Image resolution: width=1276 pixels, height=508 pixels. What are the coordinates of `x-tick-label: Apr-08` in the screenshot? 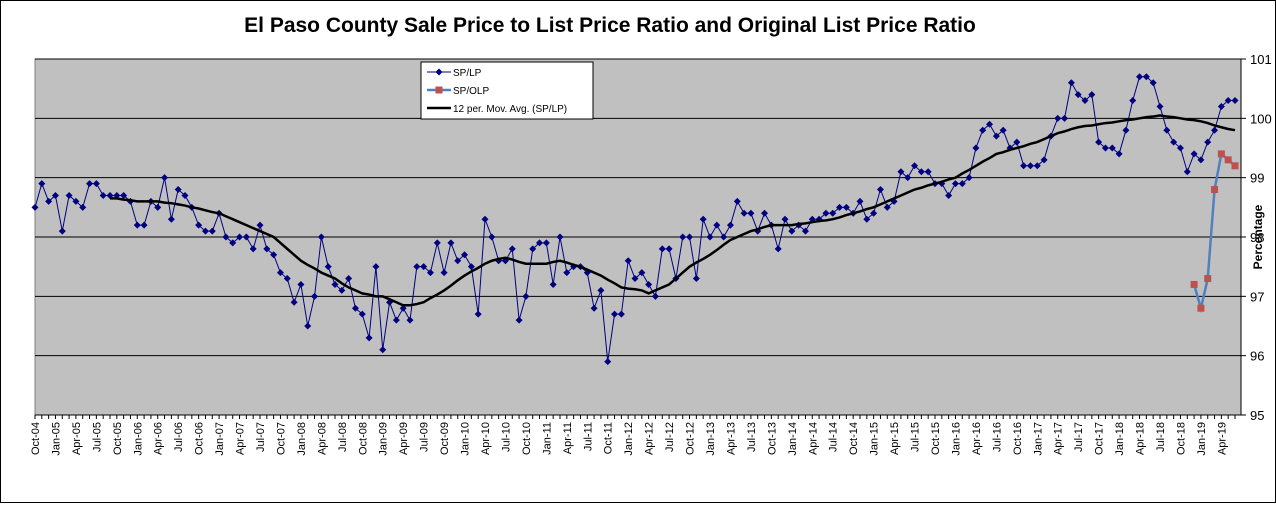 It's located at (322, 438).